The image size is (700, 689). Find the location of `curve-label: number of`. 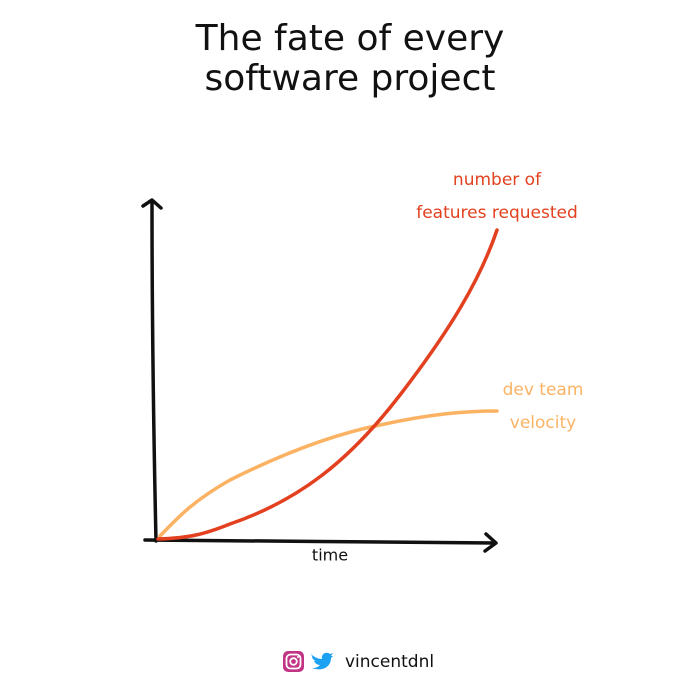

curve-label: number of is located at coordinates (497, 180).